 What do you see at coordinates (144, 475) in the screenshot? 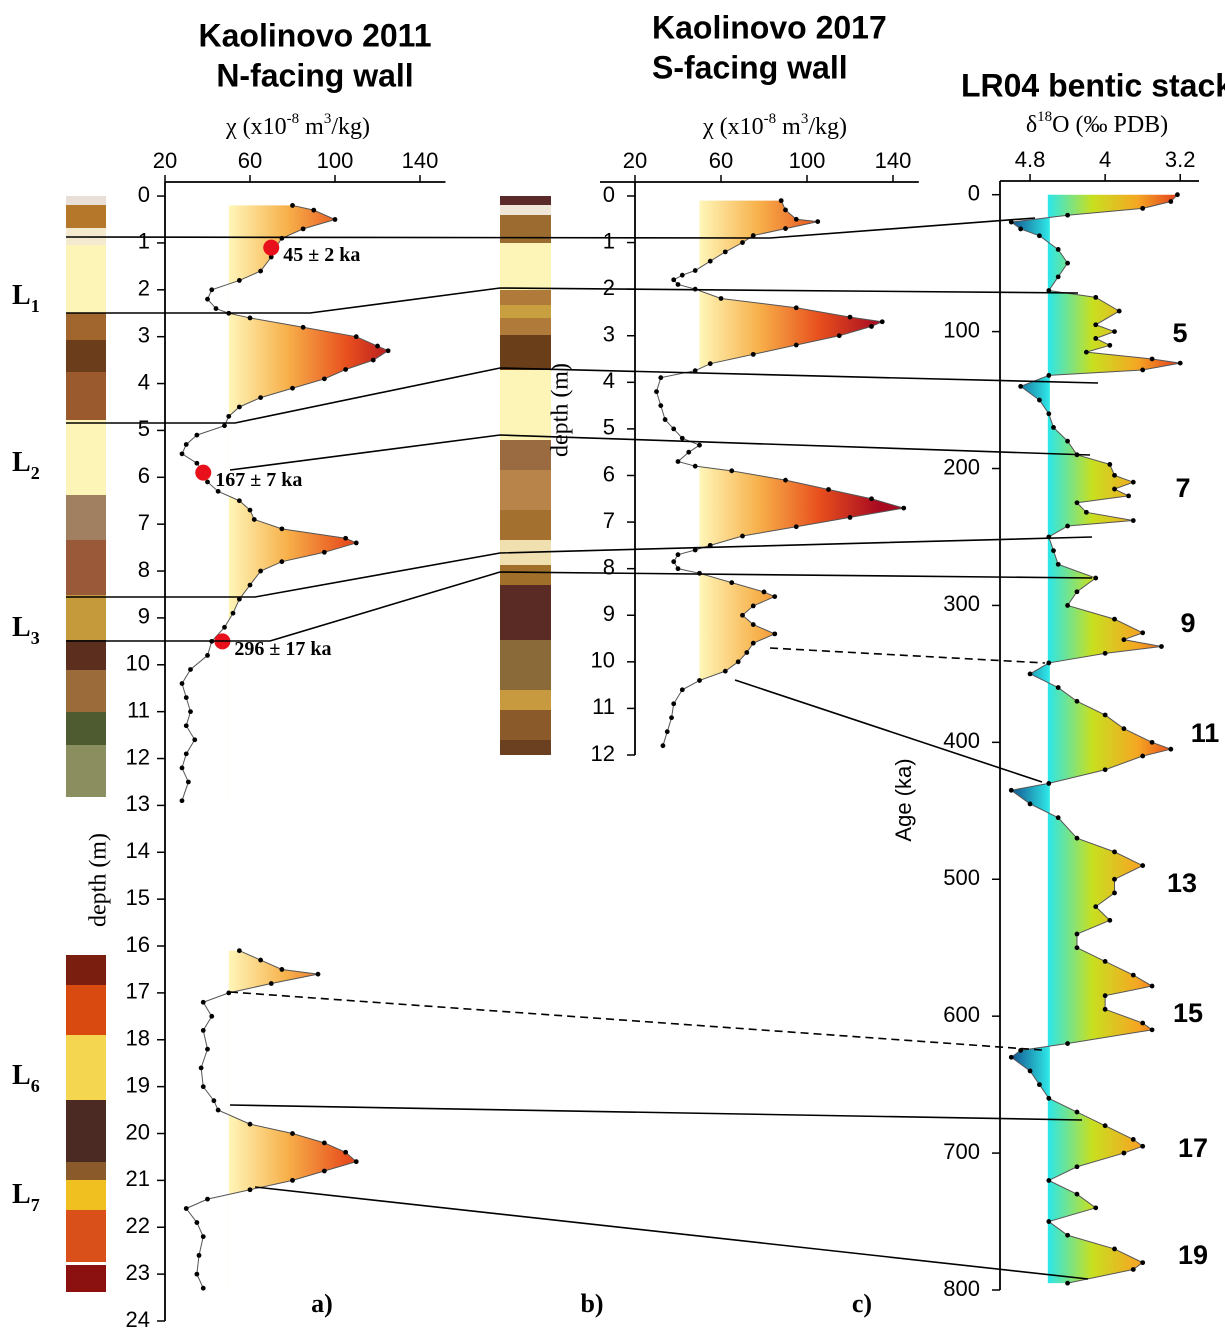
I see `y-tick-label: 6` at bounding box center [144, 475].